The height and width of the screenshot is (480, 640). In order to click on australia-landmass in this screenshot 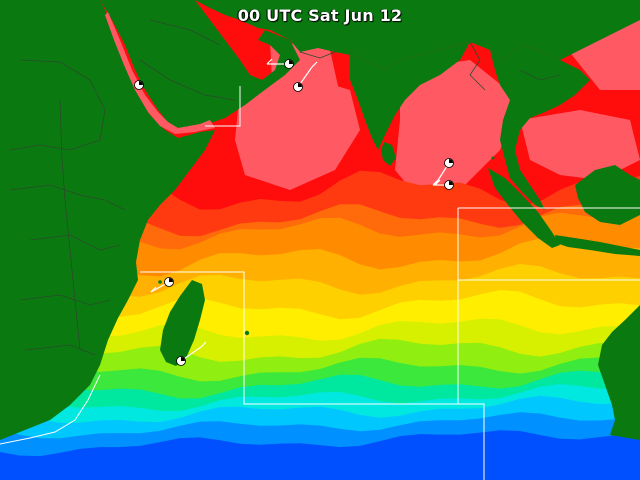, I will do `click(619, 372)`.